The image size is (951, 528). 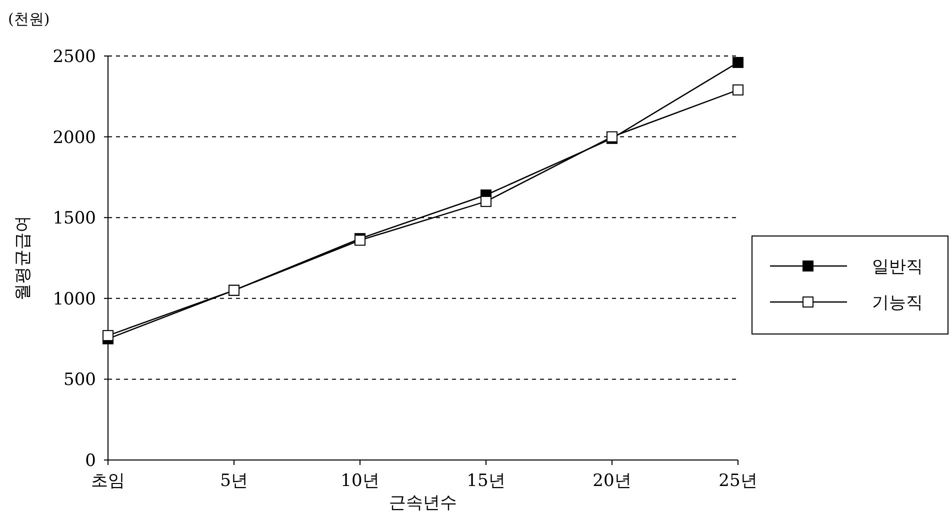 I want to click on legend-label: 기능직, so click(x=897, y=303).